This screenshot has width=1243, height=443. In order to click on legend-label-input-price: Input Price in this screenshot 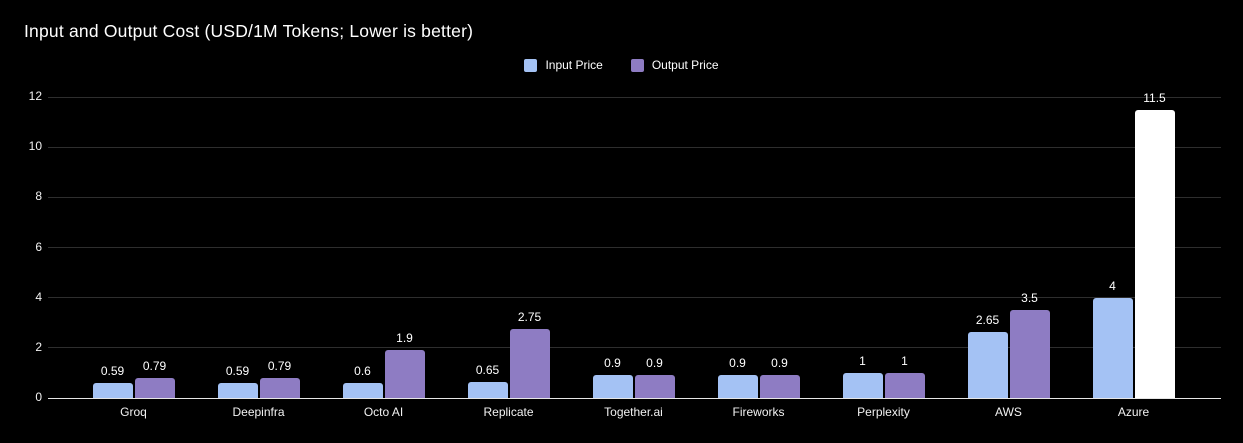, I will do `click(574, 65)`.